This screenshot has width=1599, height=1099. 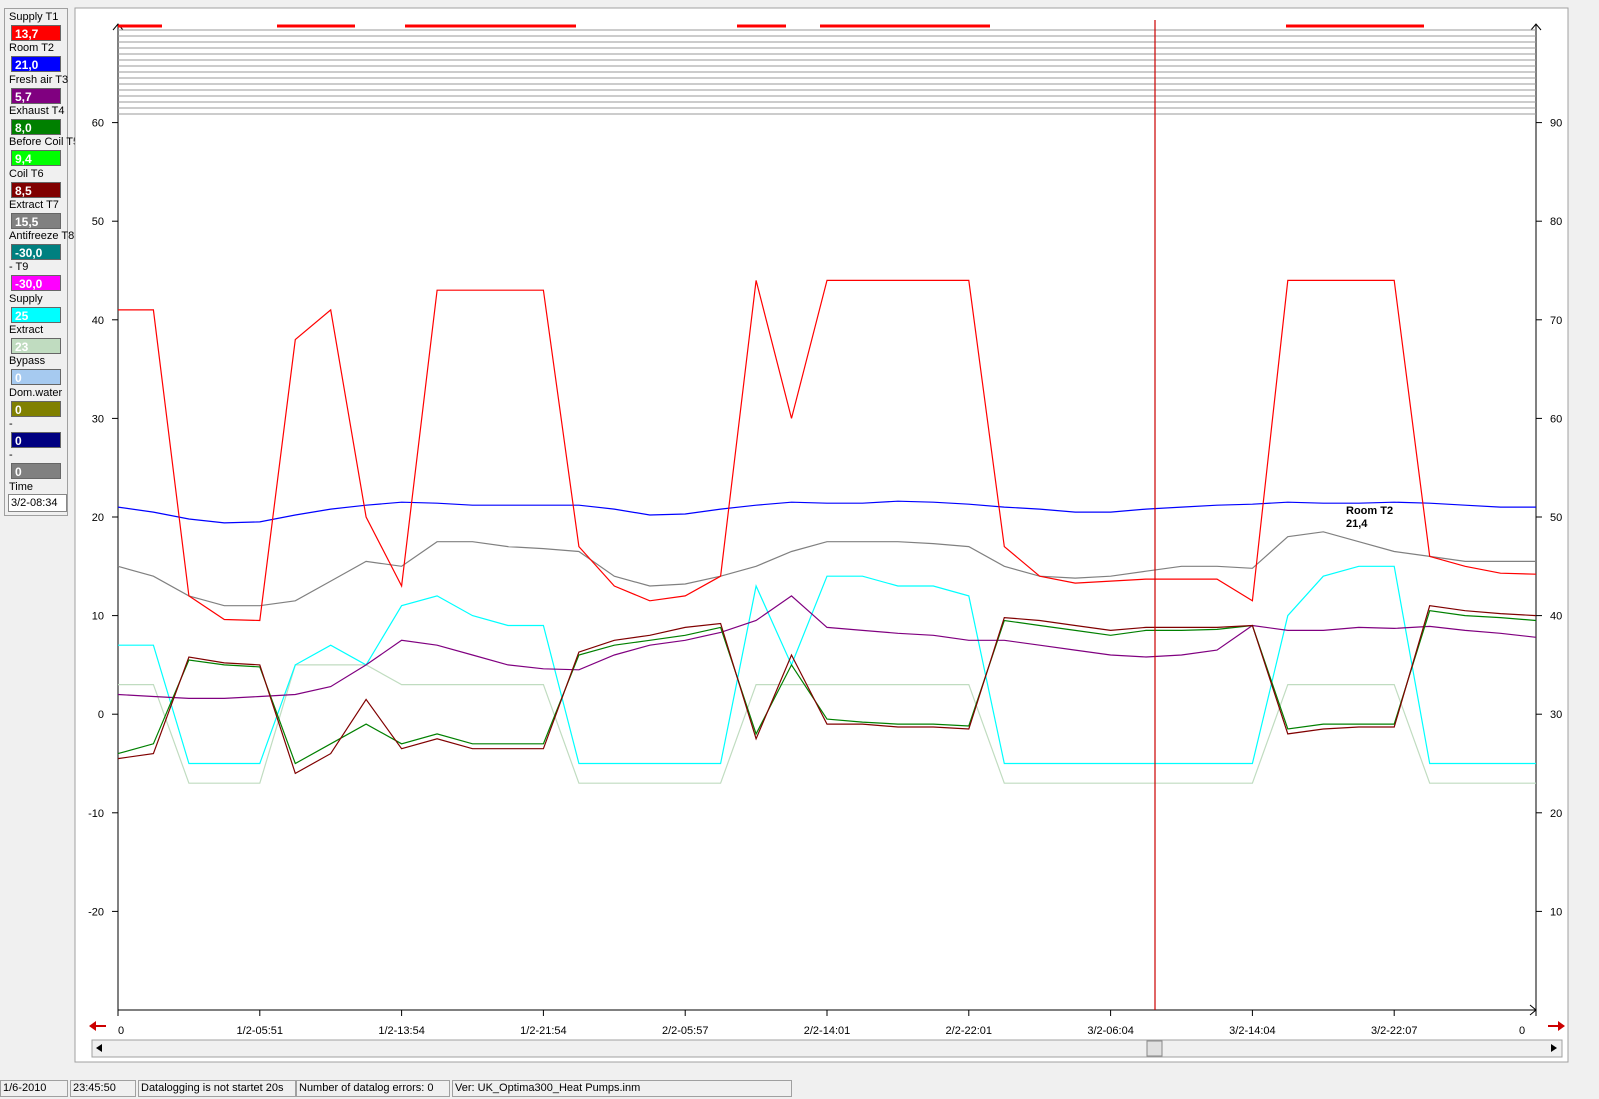 What do you see at coordinates (101, 715) in the screenshot?
I see `y-tick-label: 0` at bounding box center [101, 715].